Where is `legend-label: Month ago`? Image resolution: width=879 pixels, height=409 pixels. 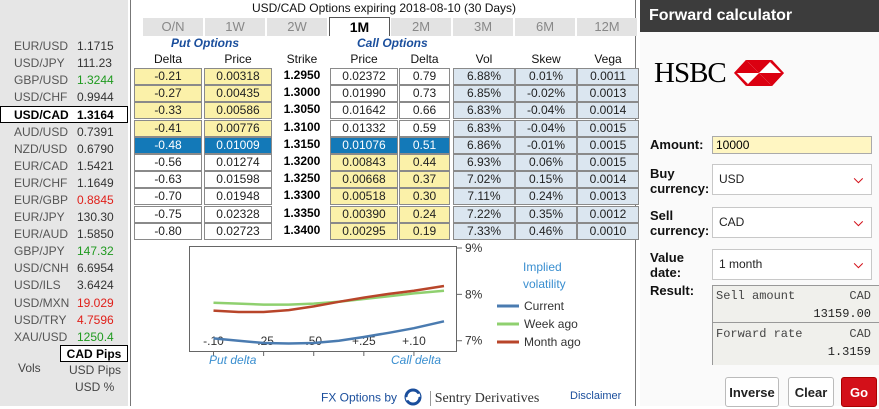 legend-label: Month ago is located at coordinates (552, 342).